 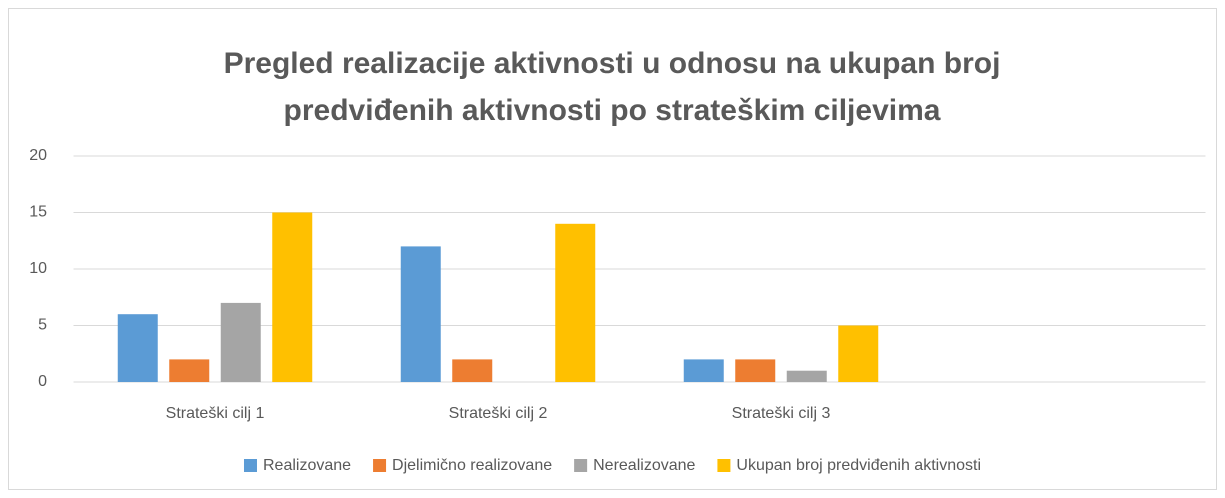 I want to click on legend-label: Ukupan broj predviđenih aktivnosti, so click(x=858, y=465).